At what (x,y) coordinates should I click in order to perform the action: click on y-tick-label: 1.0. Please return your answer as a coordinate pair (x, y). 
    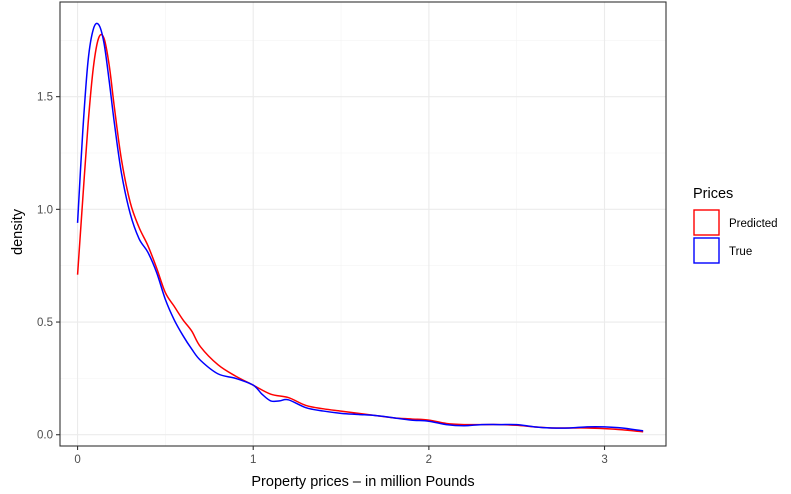
    Looking at the image, I should click on (45, 210).